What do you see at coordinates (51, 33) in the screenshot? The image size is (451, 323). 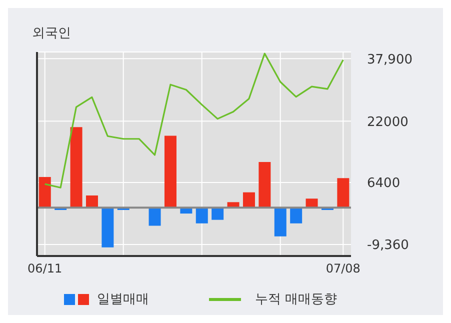 I see `chart-title: 외국인` at bounding box center [51, 33].